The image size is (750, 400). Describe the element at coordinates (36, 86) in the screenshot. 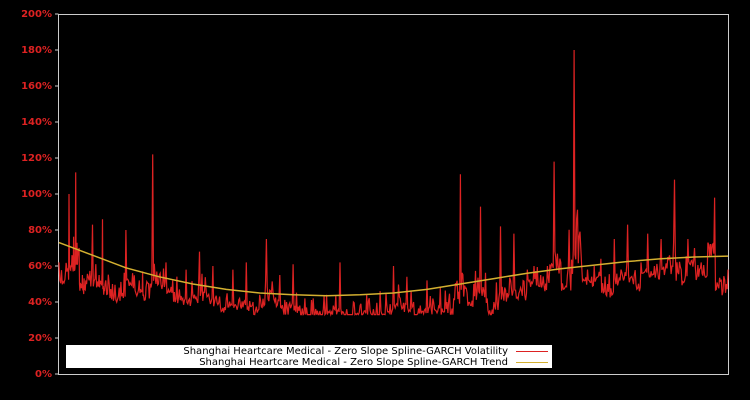

I see `y-tick-label: 160%` at that location.